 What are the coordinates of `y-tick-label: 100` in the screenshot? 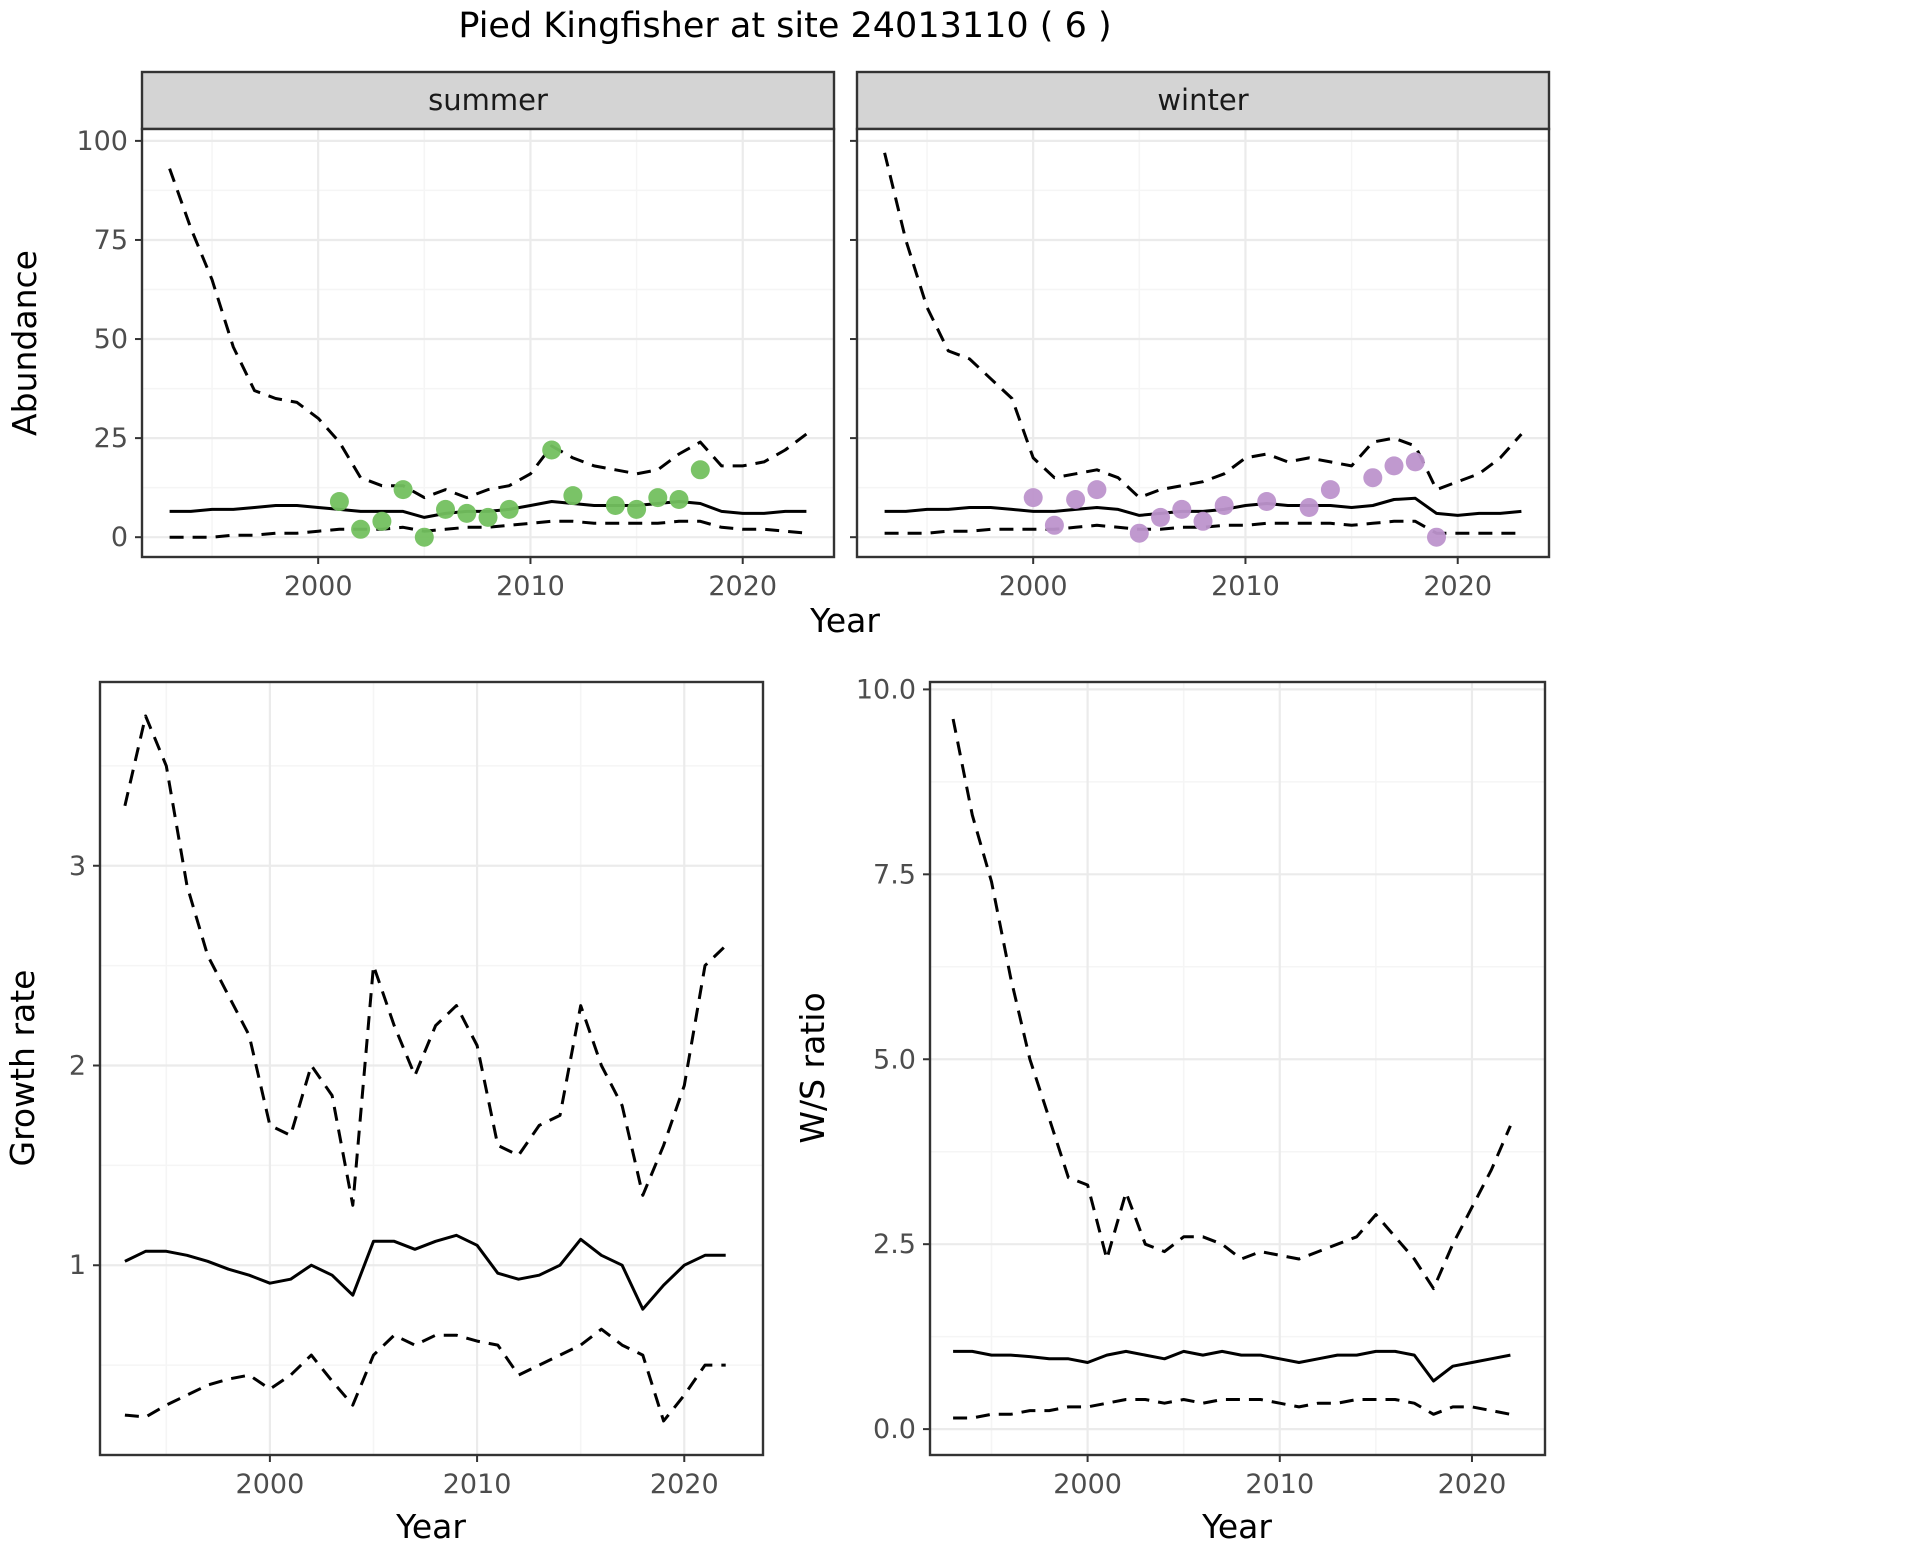 It's located at (102, 141).